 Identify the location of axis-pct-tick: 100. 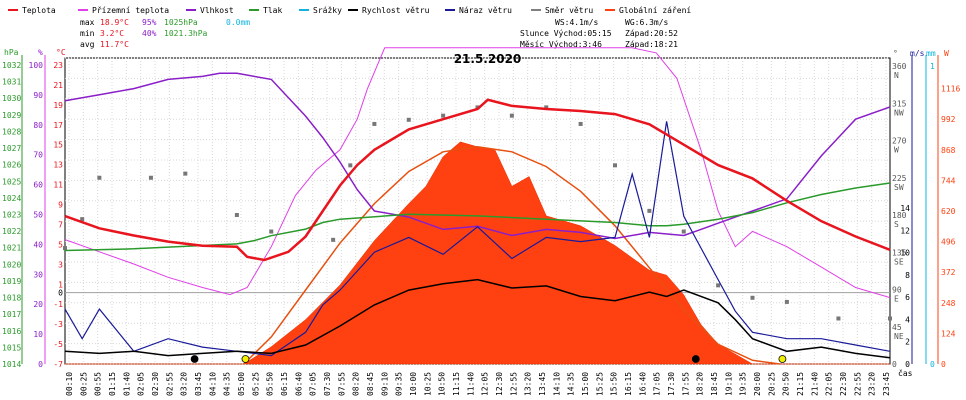
(36, 65).